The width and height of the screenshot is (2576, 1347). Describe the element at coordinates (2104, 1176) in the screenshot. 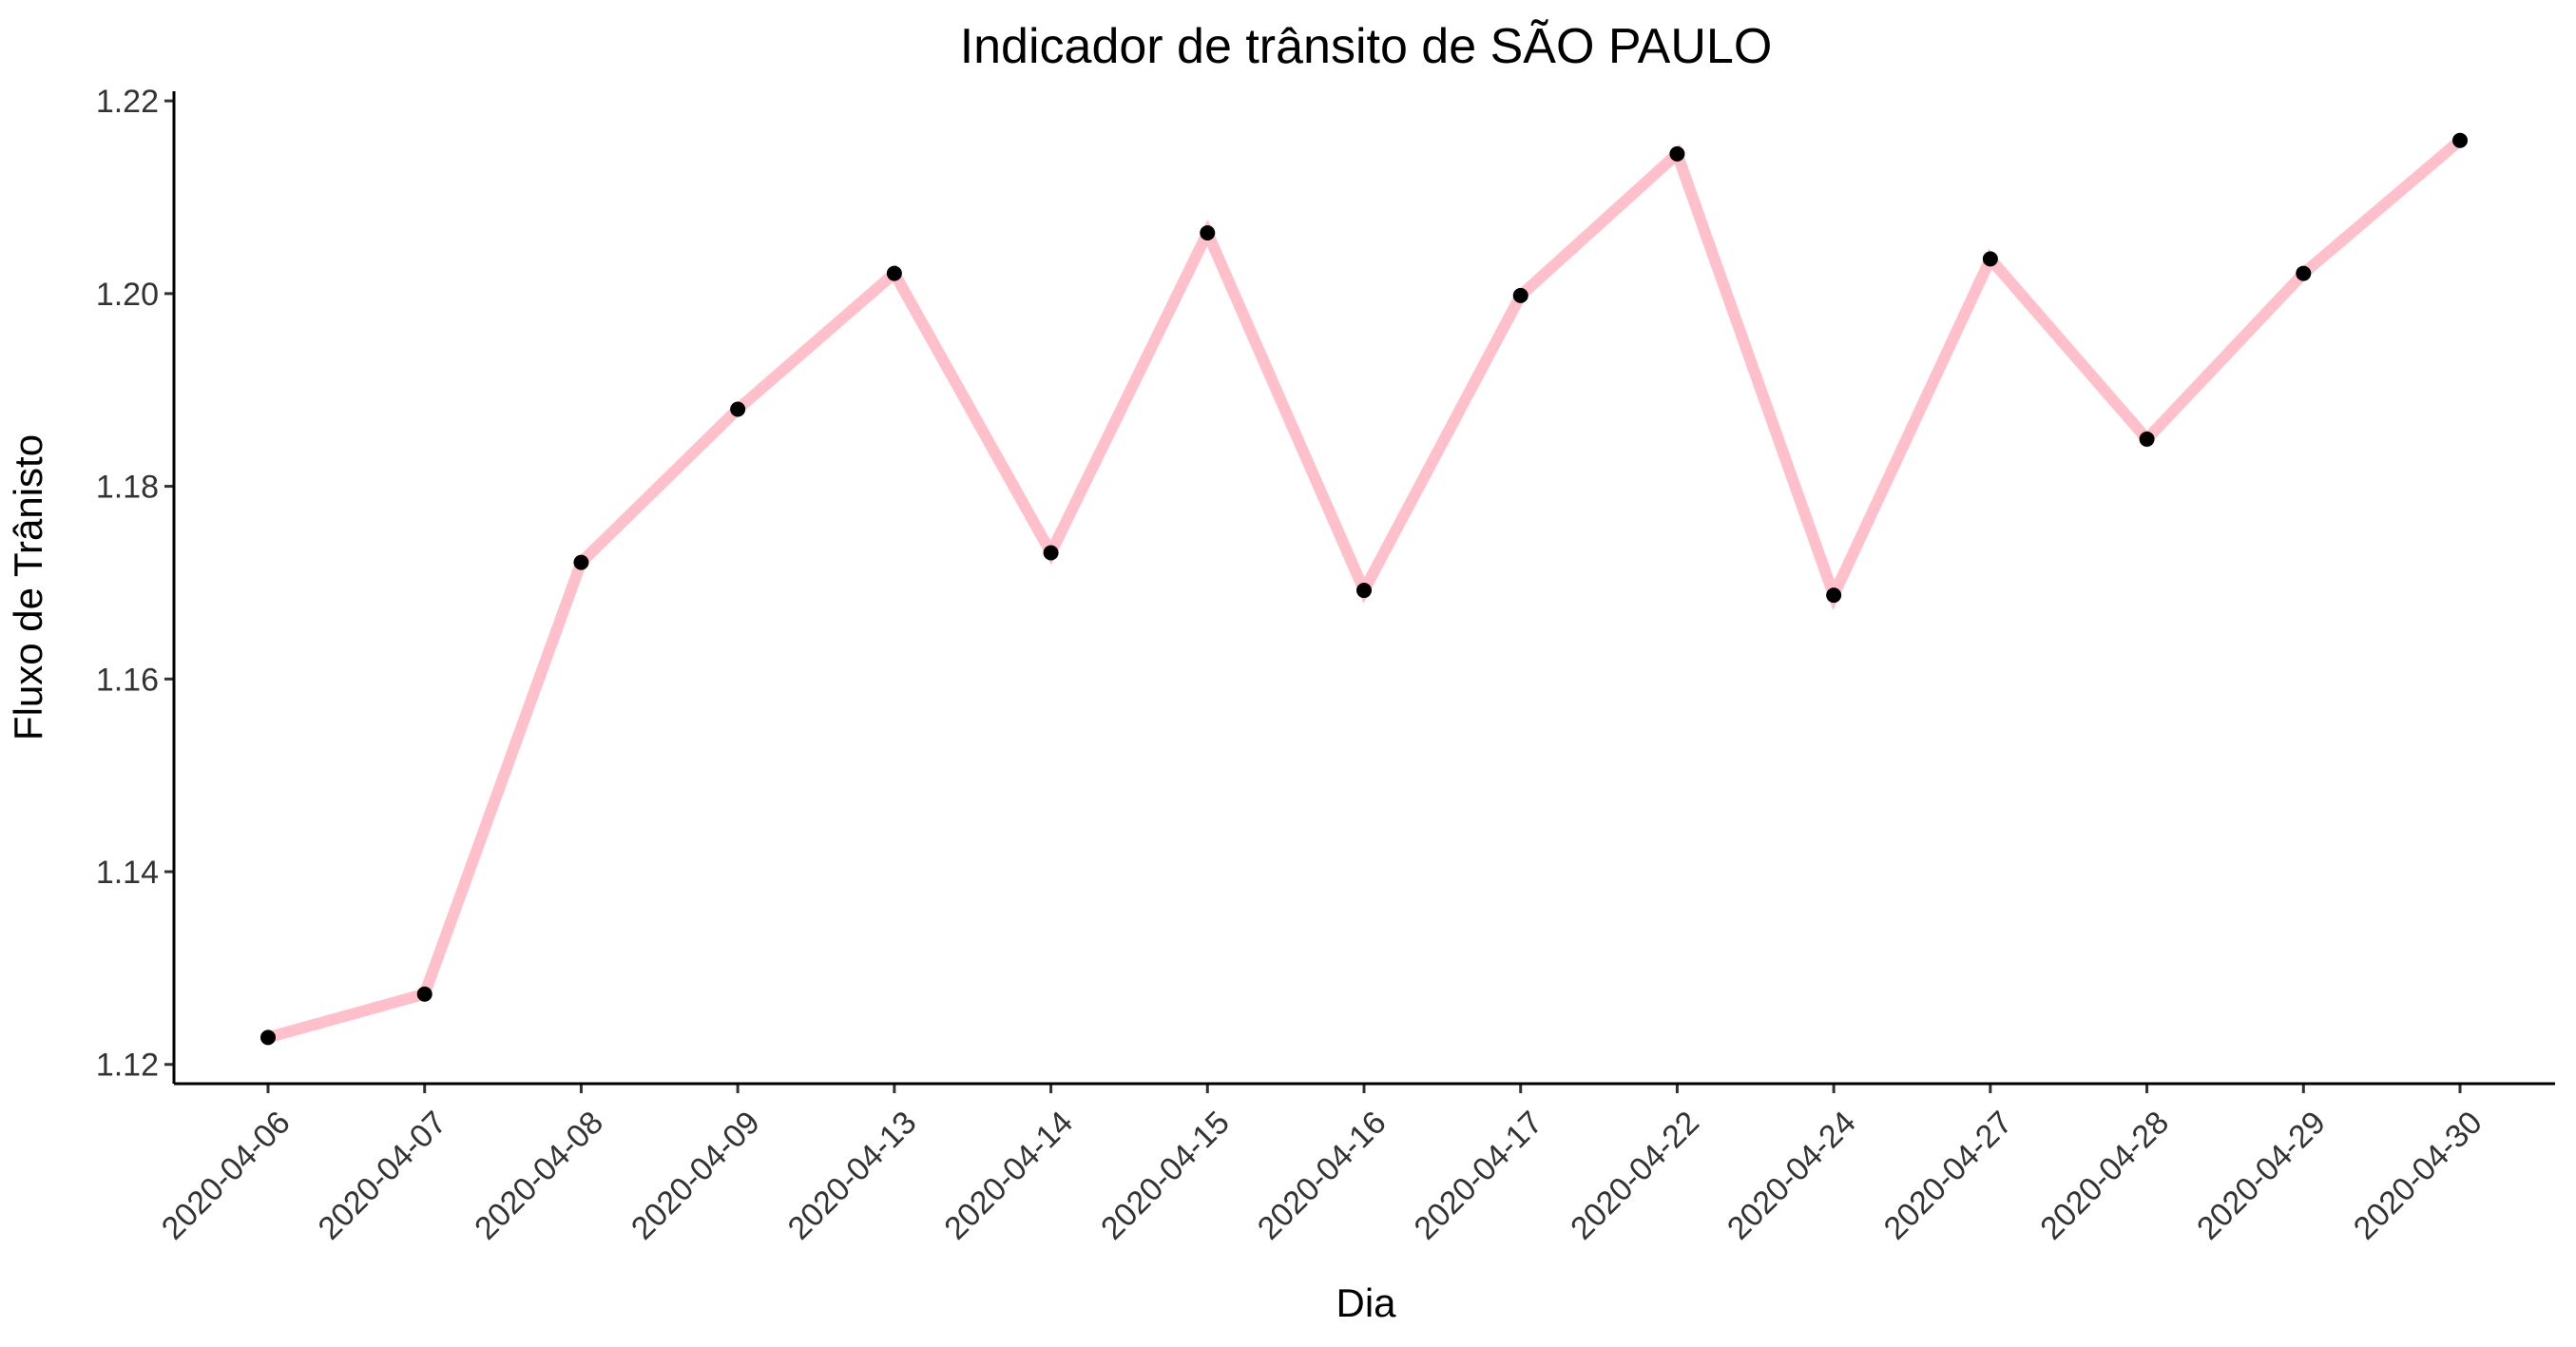

I see `x-tick-label: 2020-04-28` at that location.